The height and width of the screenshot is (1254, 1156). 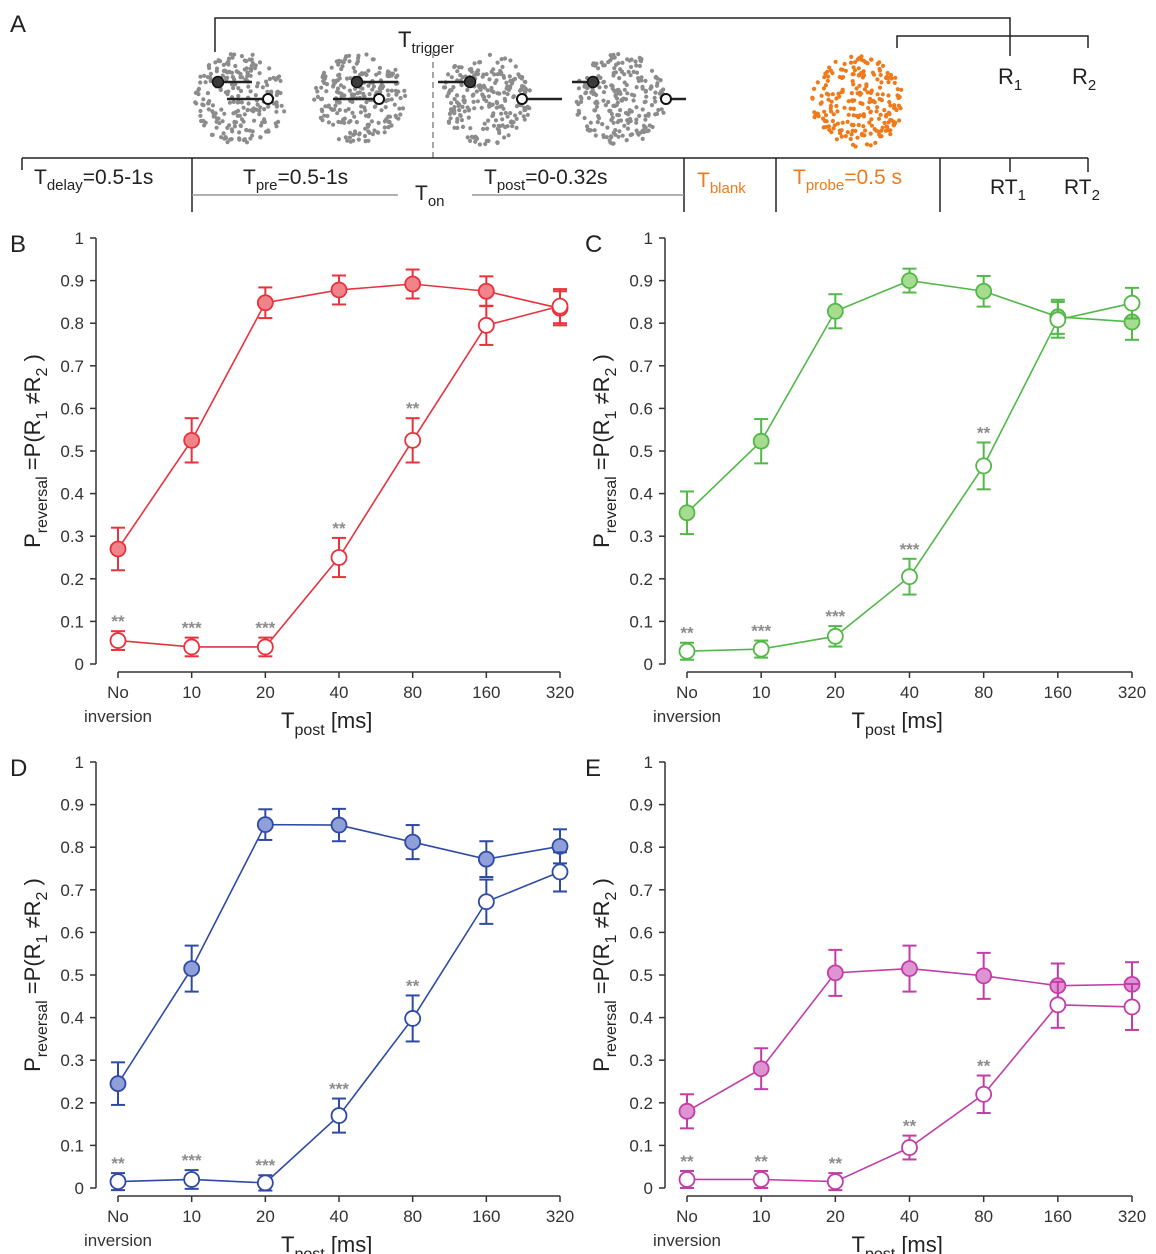 I want to click on interval-post: Tpost=0-0.32s, so click(x=546, y=180).